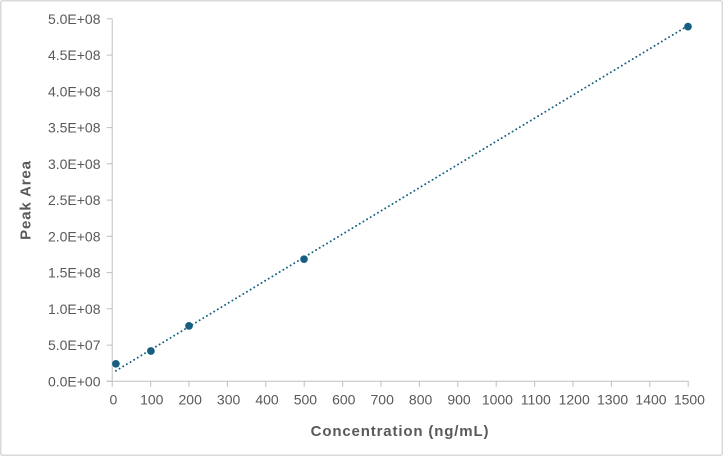 This screenshot has height=461, width=723. Describe the element at coordinates (114, 400) in the screenshot. I see `svg-text: 0` at that location.